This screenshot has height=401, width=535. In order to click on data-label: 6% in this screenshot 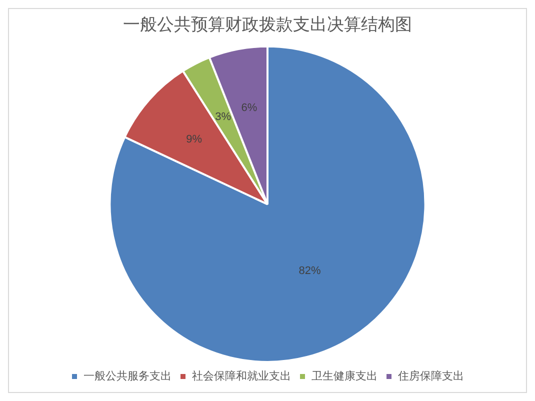, I will do `click(249, 108)`.